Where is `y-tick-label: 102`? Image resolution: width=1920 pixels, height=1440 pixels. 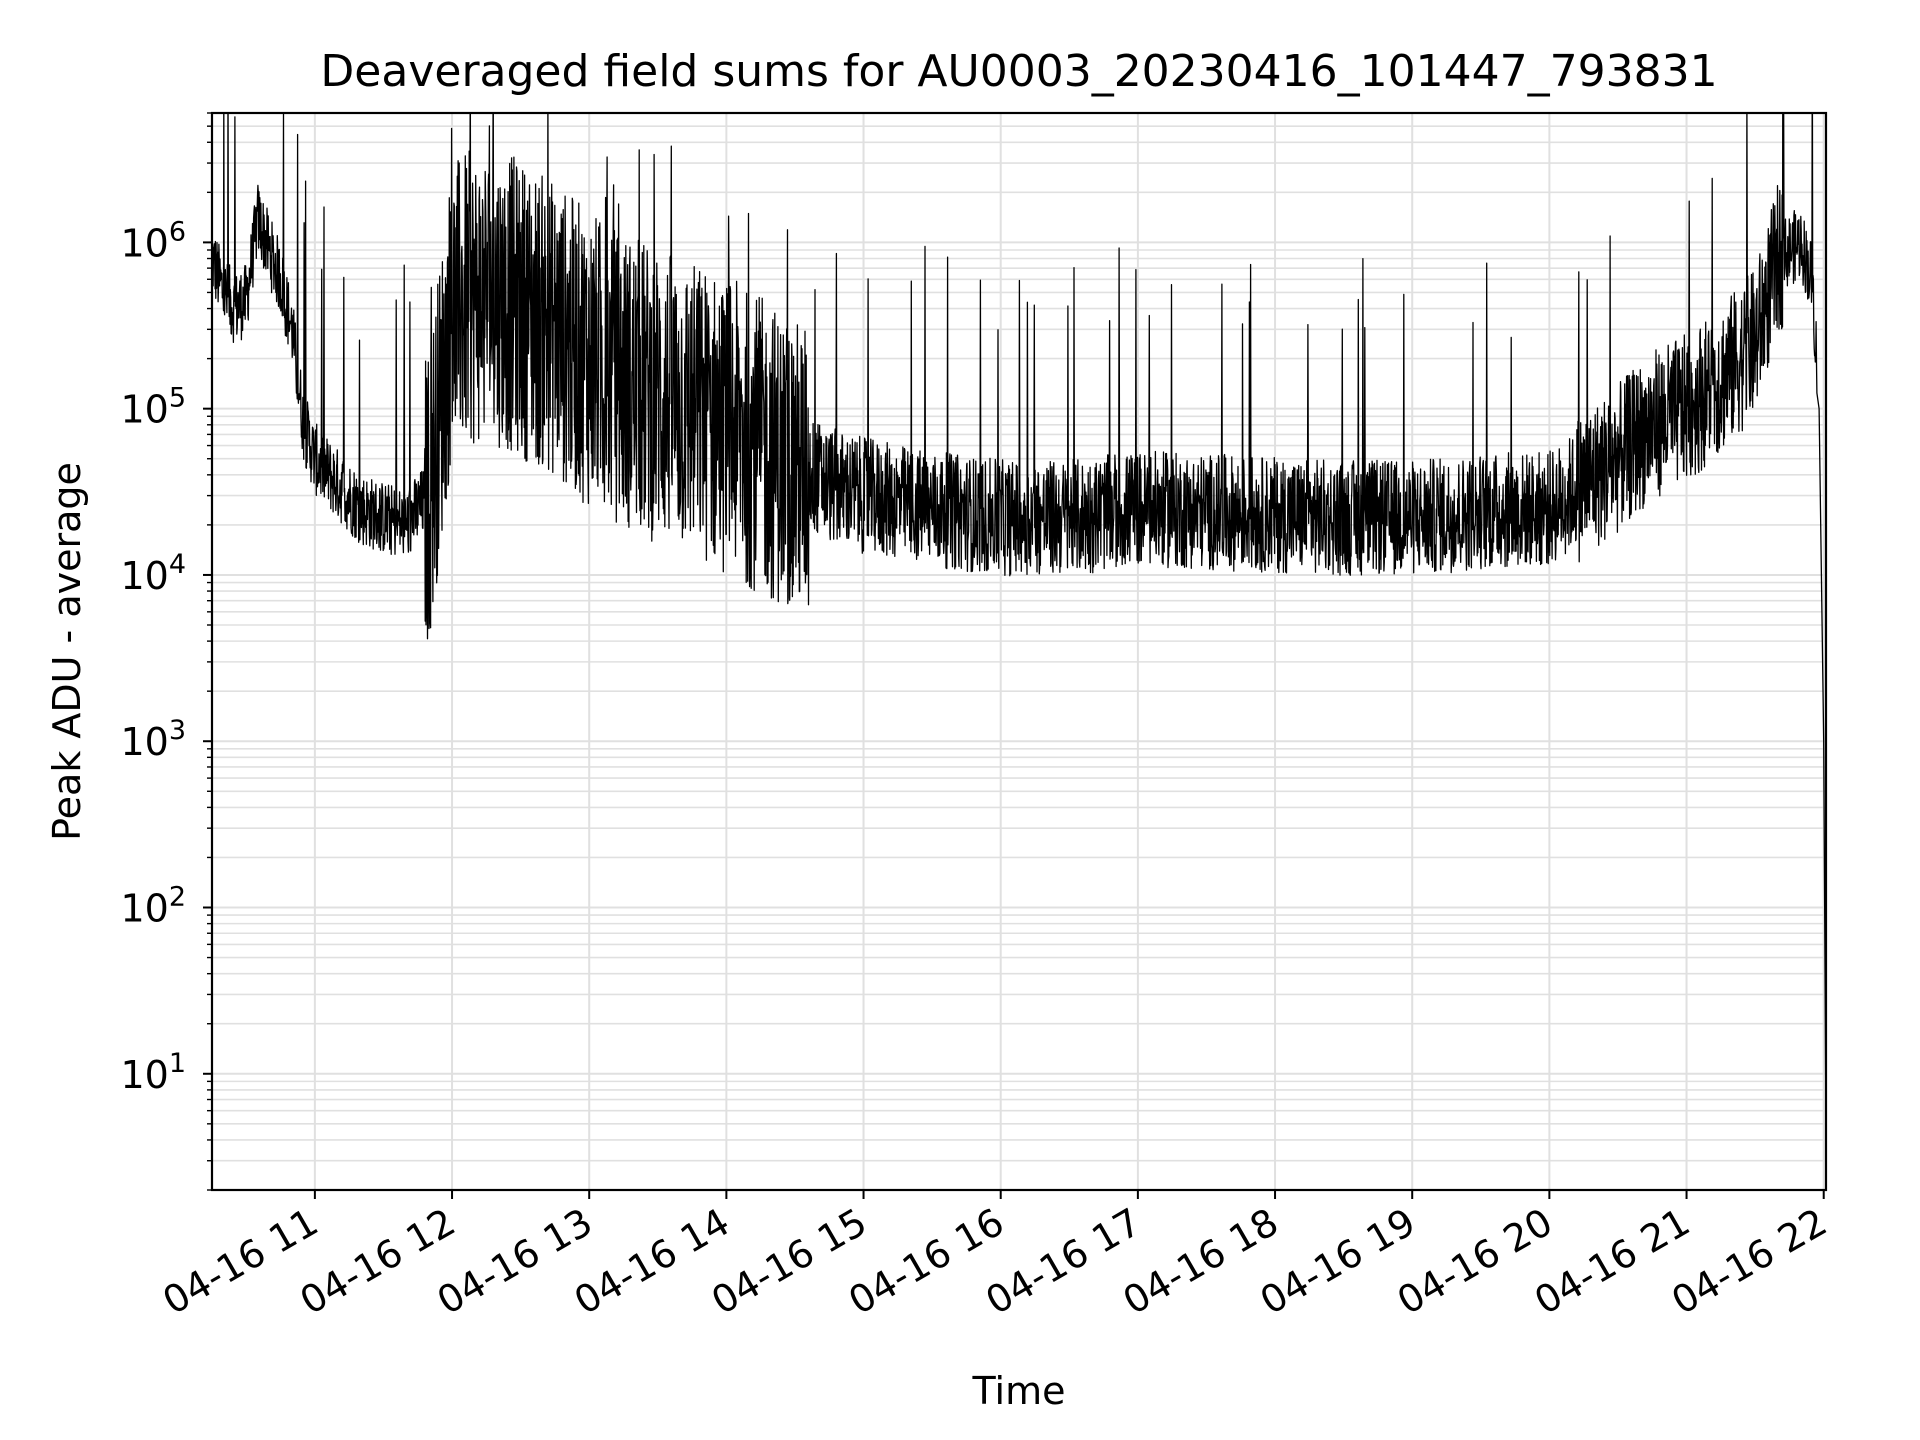 y-tick-label: 102 is located at coordinates (153, 905).